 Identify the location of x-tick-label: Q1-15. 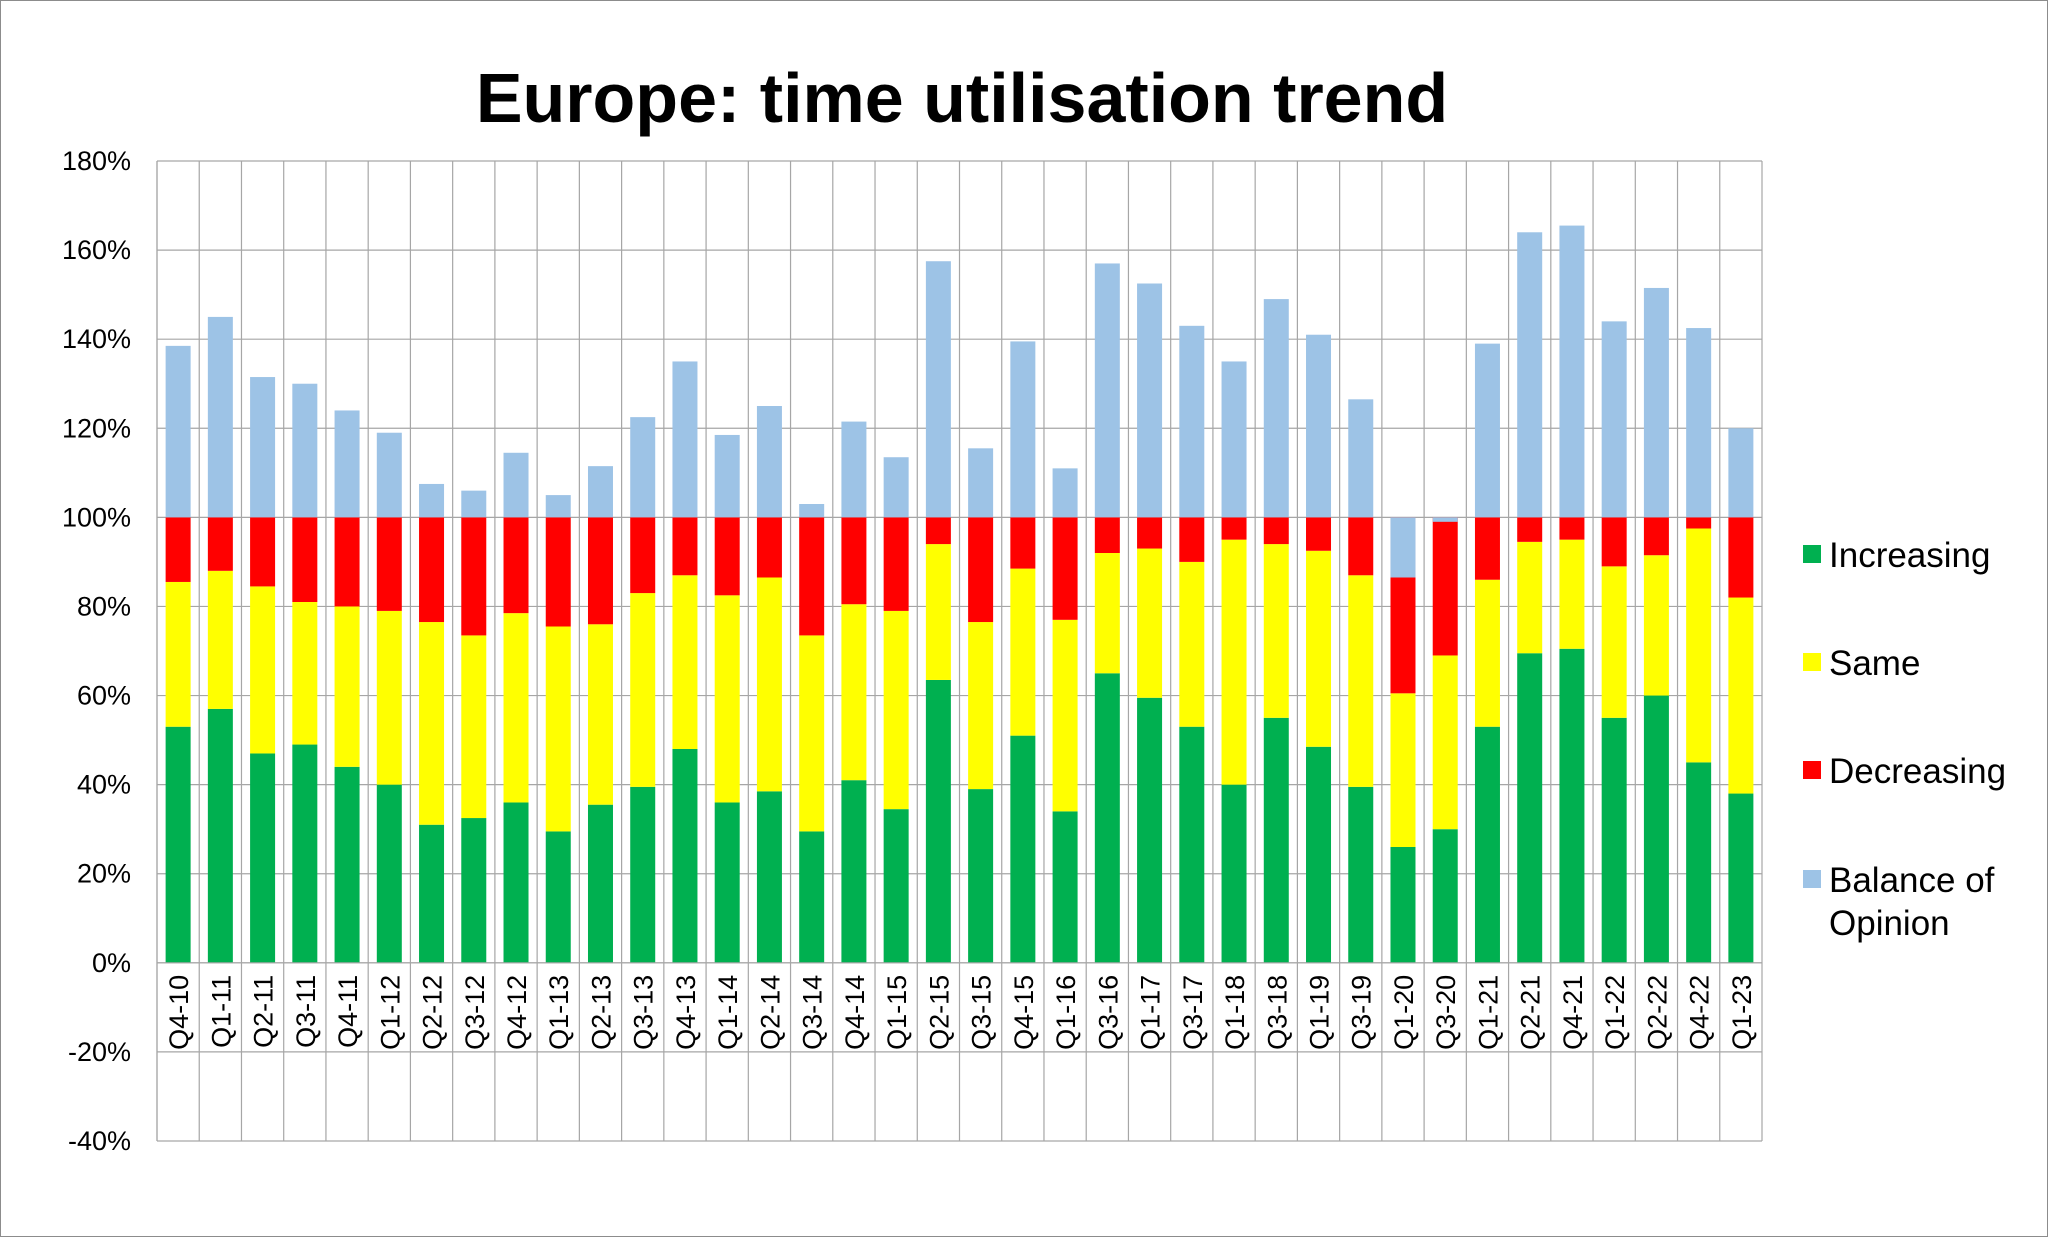
(897, 1012).